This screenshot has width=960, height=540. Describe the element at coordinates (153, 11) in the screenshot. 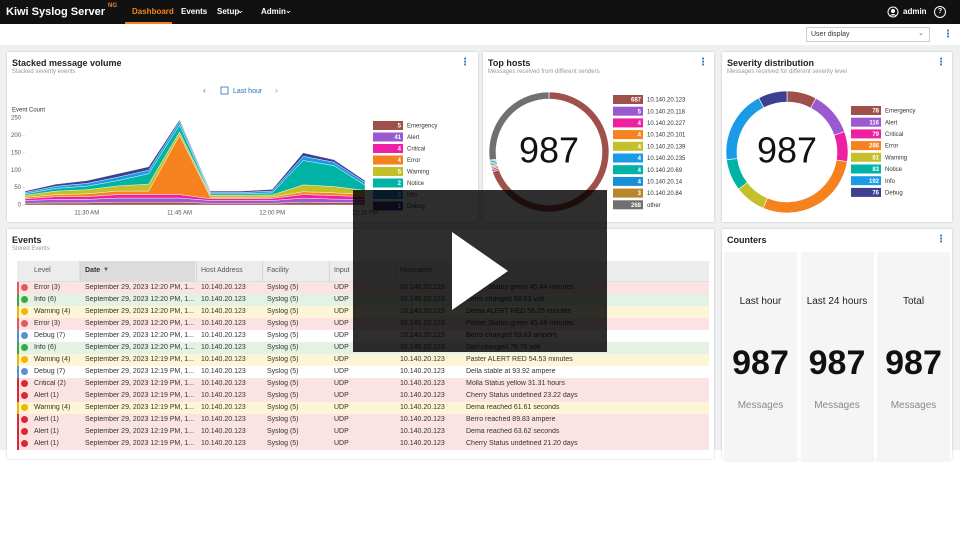

I see `nav-tab: Dashboard` at that location.